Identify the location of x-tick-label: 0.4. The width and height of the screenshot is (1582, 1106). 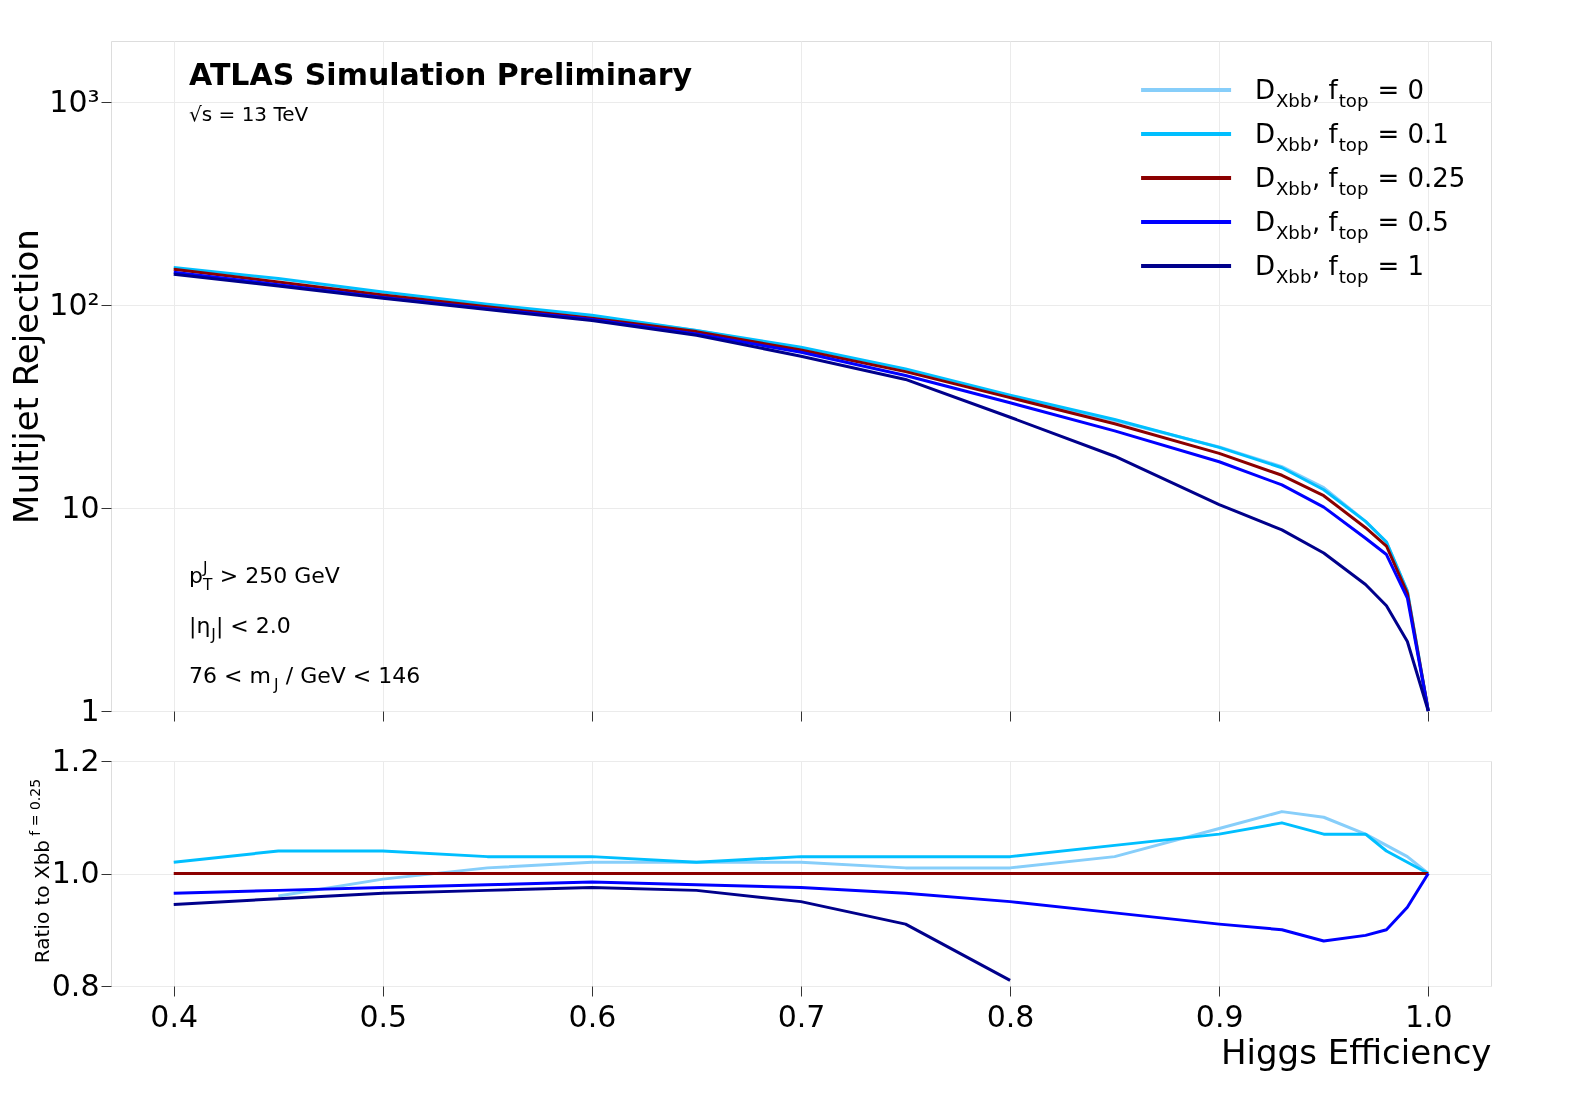
(174, 1016).